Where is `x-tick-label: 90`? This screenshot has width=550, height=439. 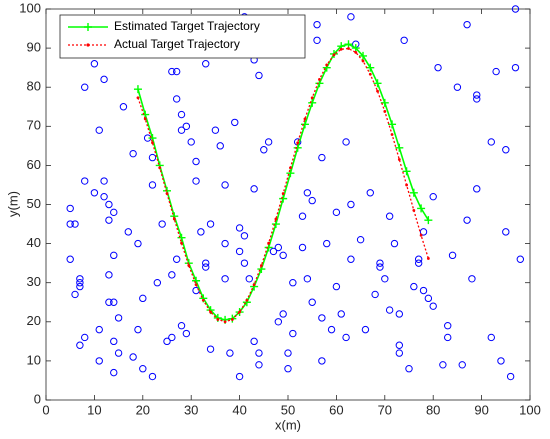 x-tick-label: 90 is located at coordinates (481, 409).